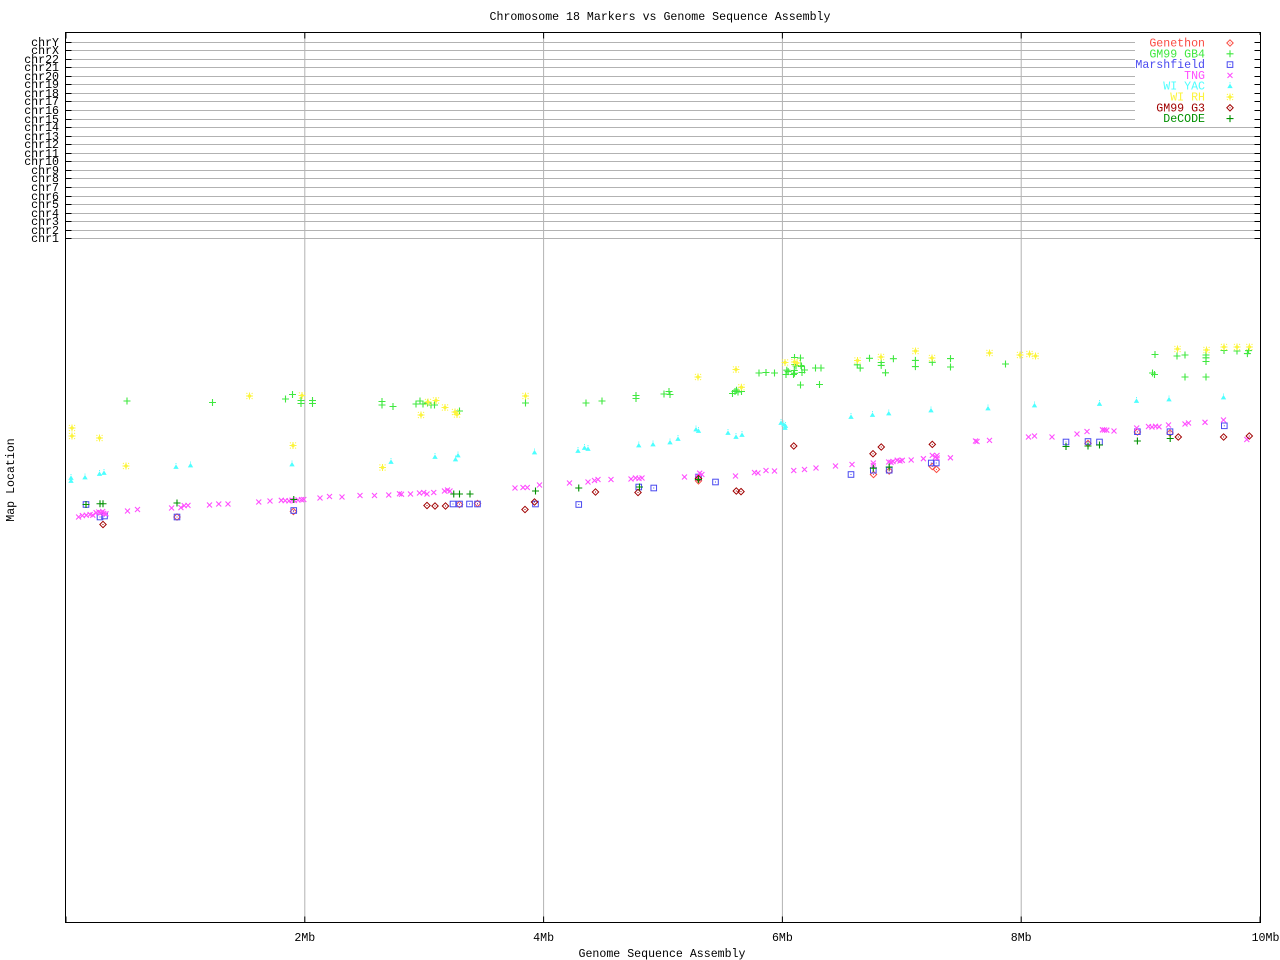  Describe the element at coordinates (304, 938) in the screenshot. I see `svg-text: 2Mb` at that location.